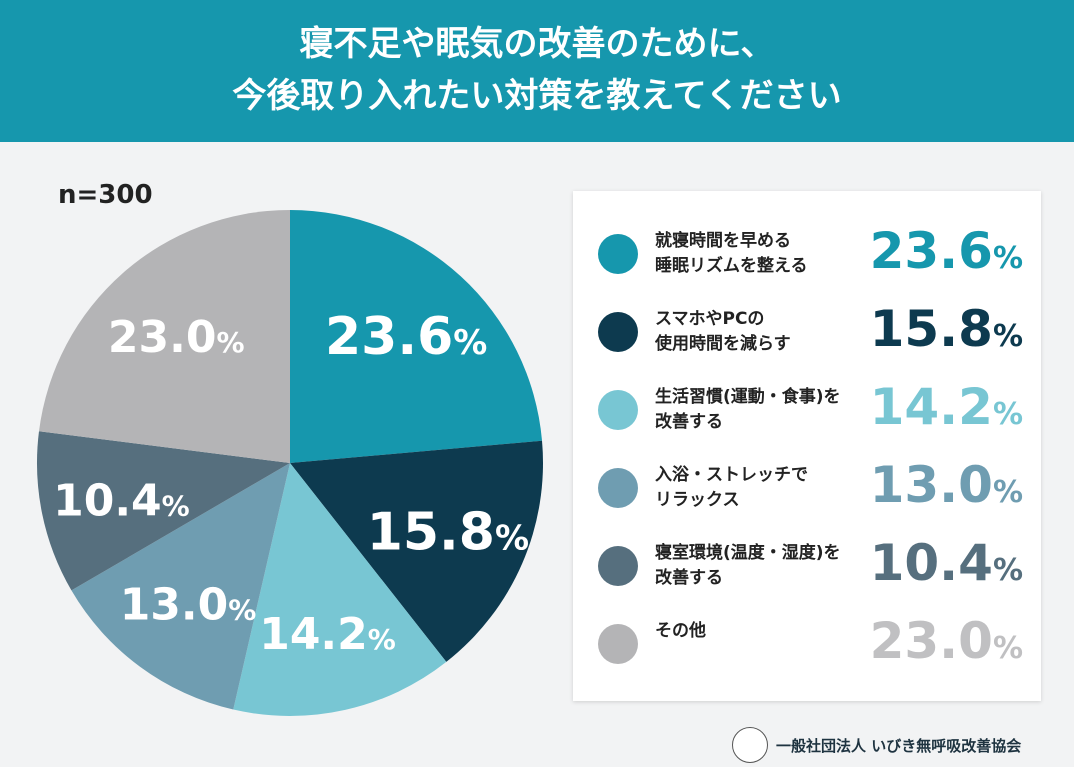  I want to click on slice-label: 23.0%, so click(176, 337).